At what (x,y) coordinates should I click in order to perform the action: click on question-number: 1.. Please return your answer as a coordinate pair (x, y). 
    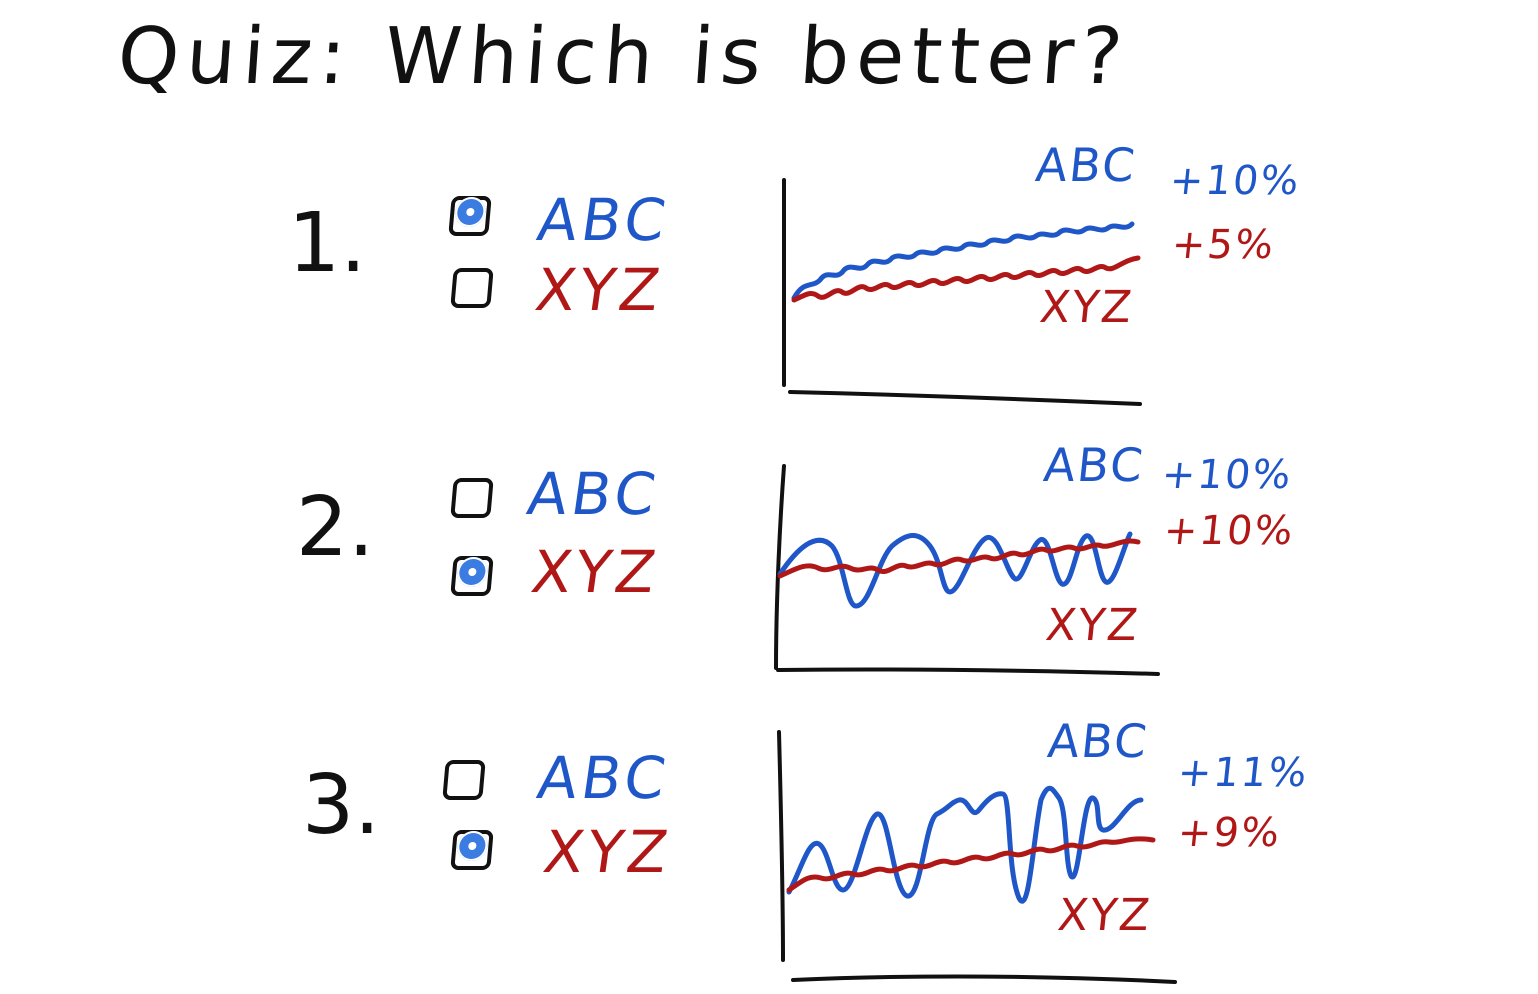
    Looking at the image, I should click on (327, 243).